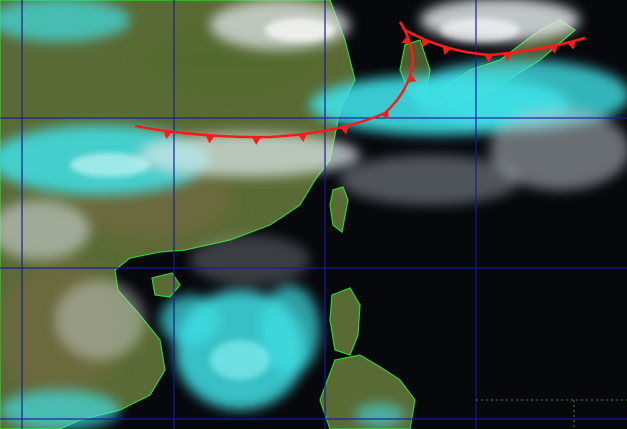 The image size is (627, 429). What do you see at coordinates (339, 210) in the screenshot?
I see `taiwan` at bounding box center [339, 210].